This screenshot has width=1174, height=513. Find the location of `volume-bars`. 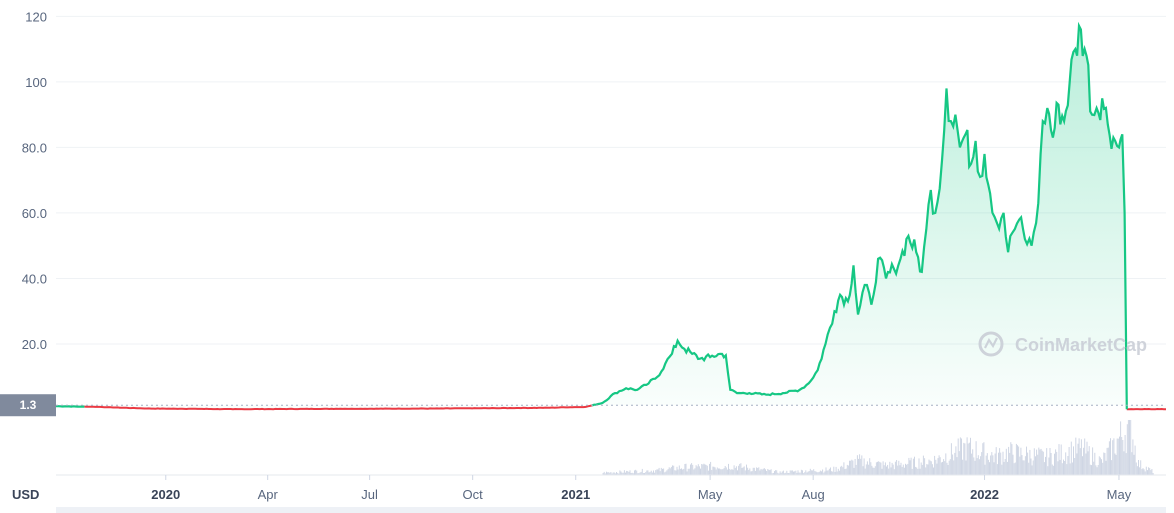

volume-bars is located at coordinates (878, 447).